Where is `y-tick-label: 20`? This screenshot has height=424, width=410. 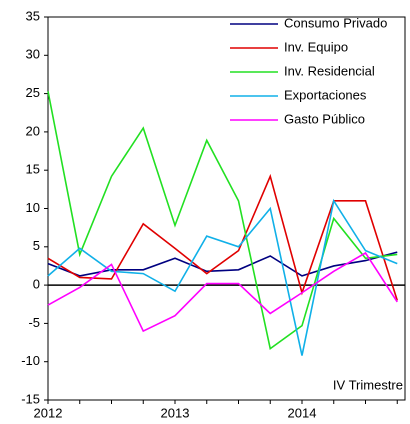
y-tick-label: 20 is located at coordinates (33, 130).